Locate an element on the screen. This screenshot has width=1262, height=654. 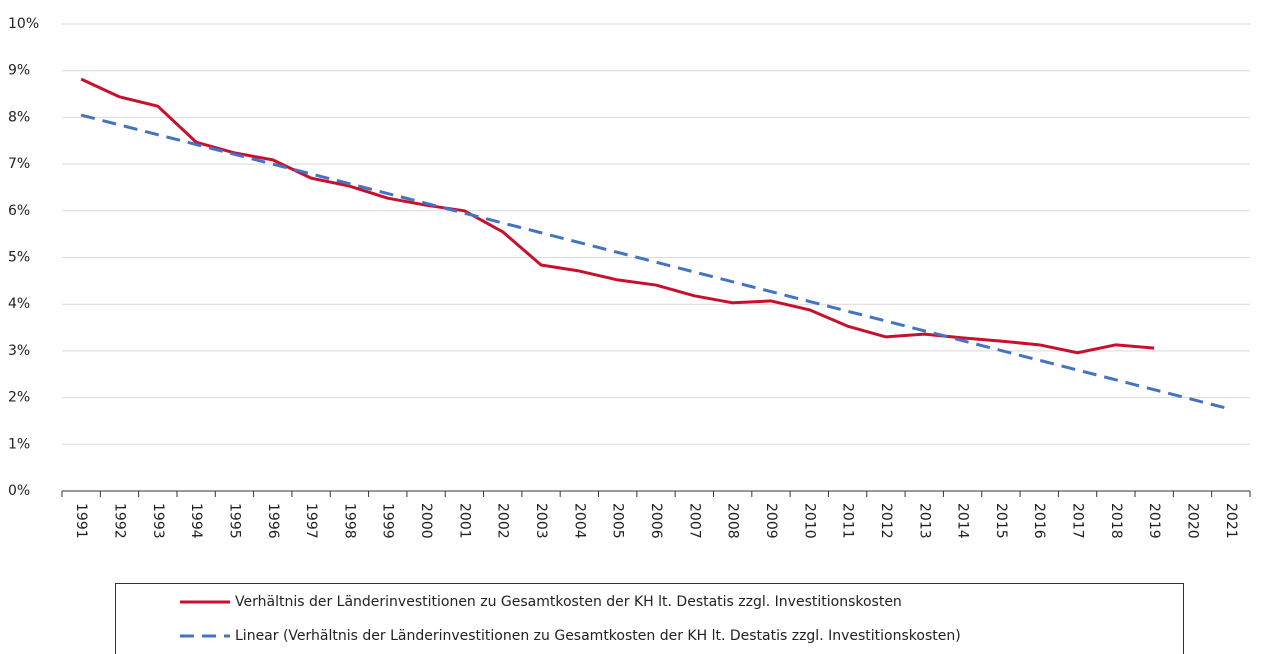
x-tick-label: 2003 is located at coordinates (541, 521).